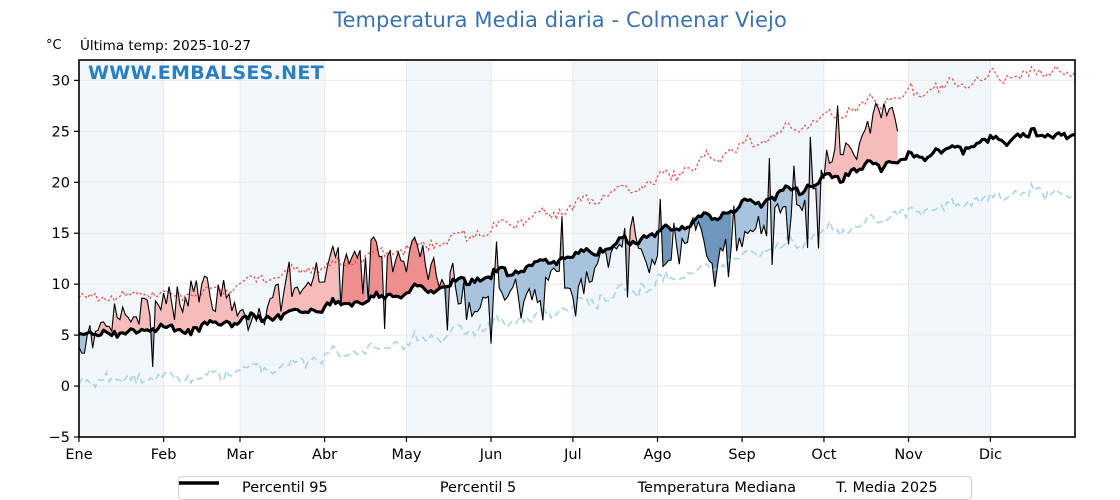  Describe the element at coordinates (64, 259) in the screenshot. I see `y-axis-ticks: −5 0 5 10 15 20 25 30` at that location.